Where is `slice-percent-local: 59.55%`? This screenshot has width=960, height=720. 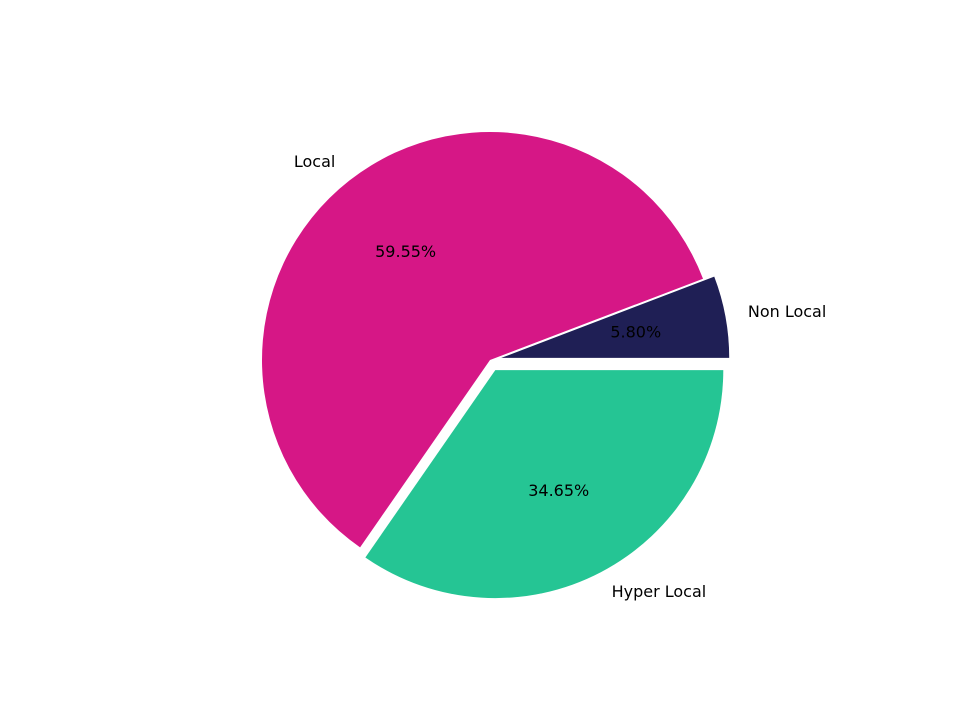 slice-percent-local: 59.55% is located at coordinates (405, 251).